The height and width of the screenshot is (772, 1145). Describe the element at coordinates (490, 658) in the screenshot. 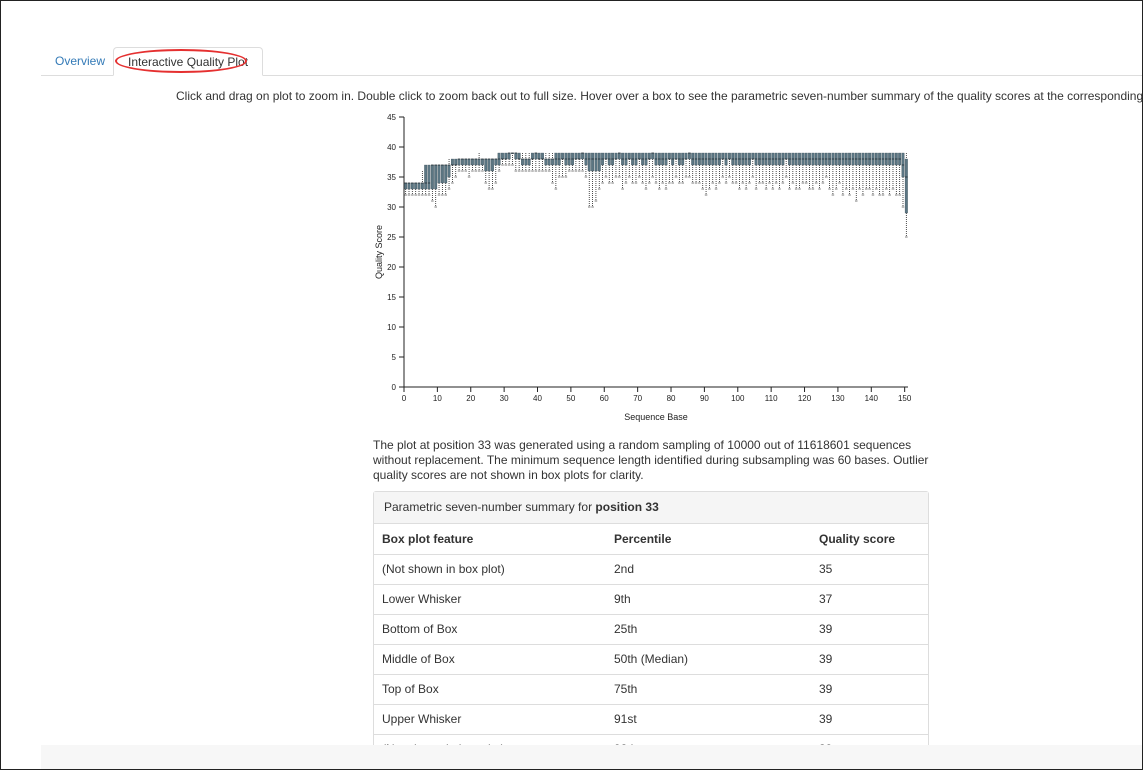

I see `cell-feature: Middle of Box` at that location.